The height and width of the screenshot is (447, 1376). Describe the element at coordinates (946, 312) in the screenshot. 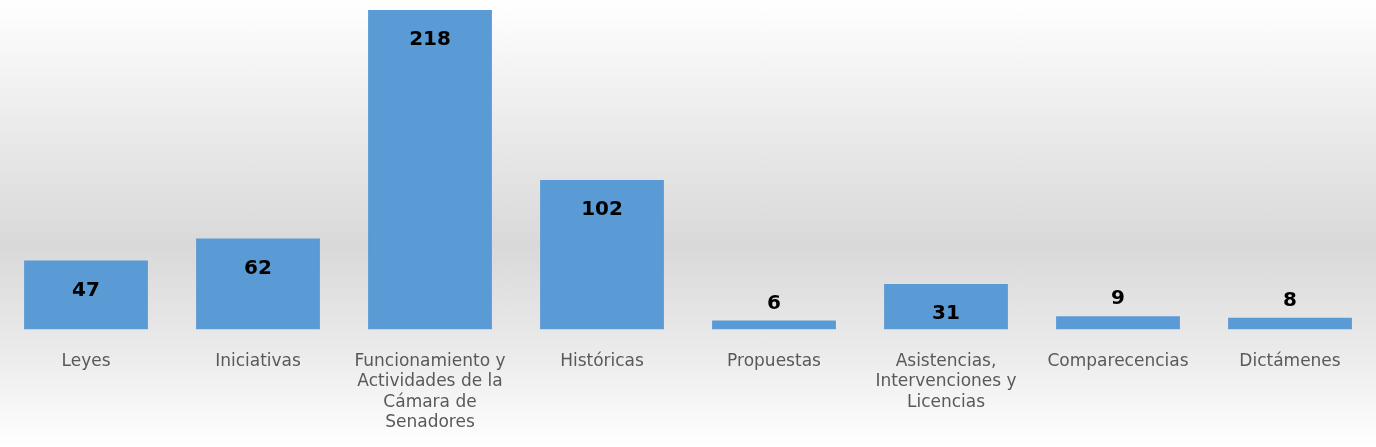

I see `data-label: 31` at that location.